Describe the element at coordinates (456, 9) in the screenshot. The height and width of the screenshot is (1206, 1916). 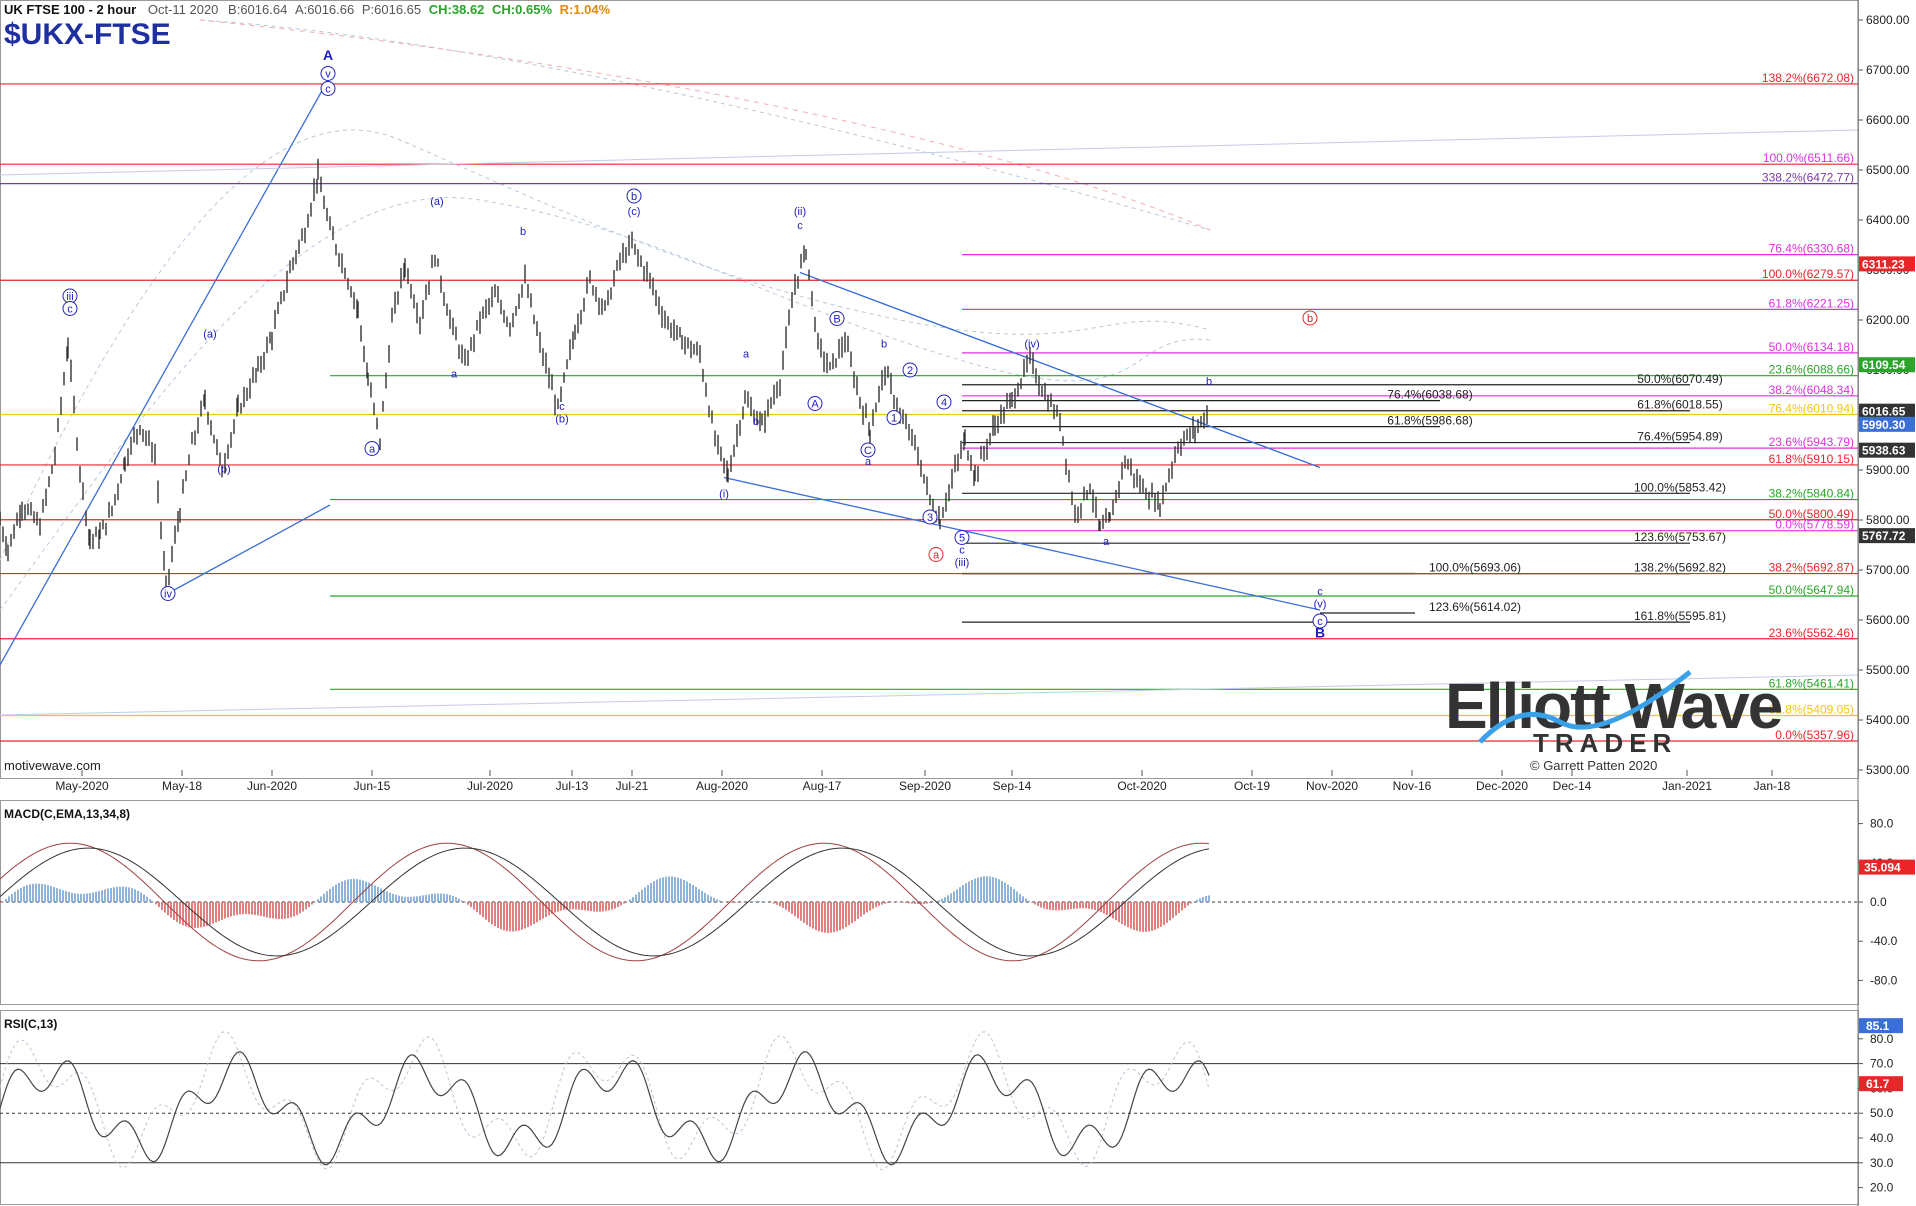
I see `change-label: CH:38.62` at that location.